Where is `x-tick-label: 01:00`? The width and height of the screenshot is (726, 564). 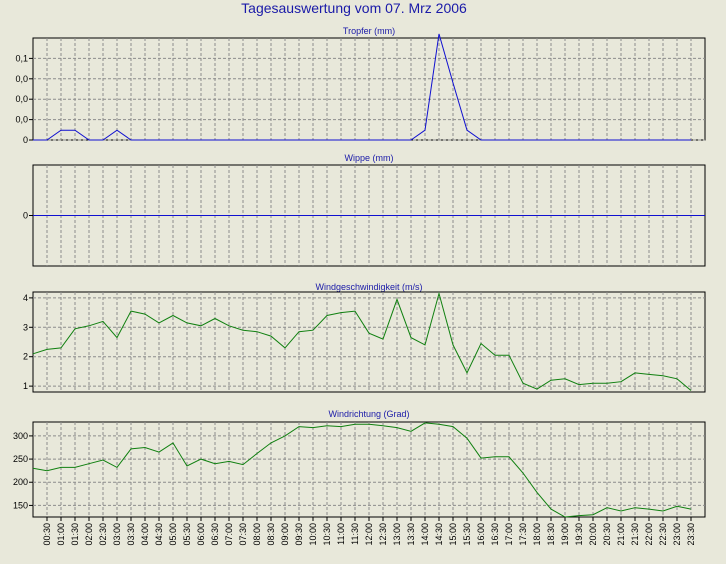
x-tick-label: 01:00 is located at coordinates (61, 534).